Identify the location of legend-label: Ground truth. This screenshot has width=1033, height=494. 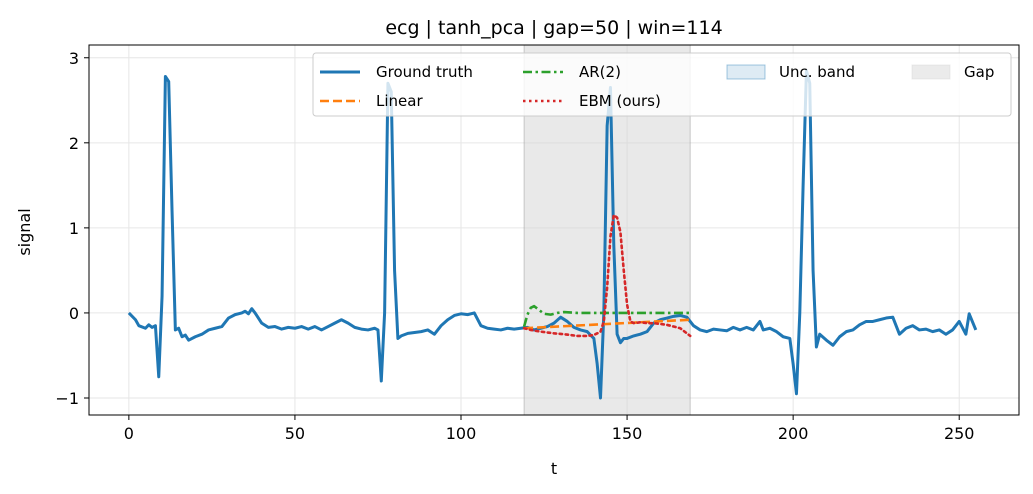
(424, 72).